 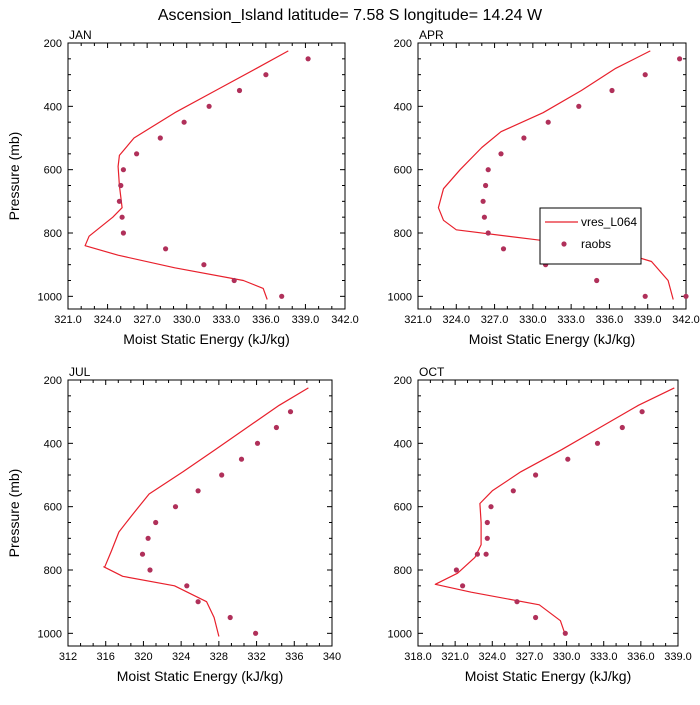 I want to click on x-tick-label-jul: 316, so click(x=106, y=657).